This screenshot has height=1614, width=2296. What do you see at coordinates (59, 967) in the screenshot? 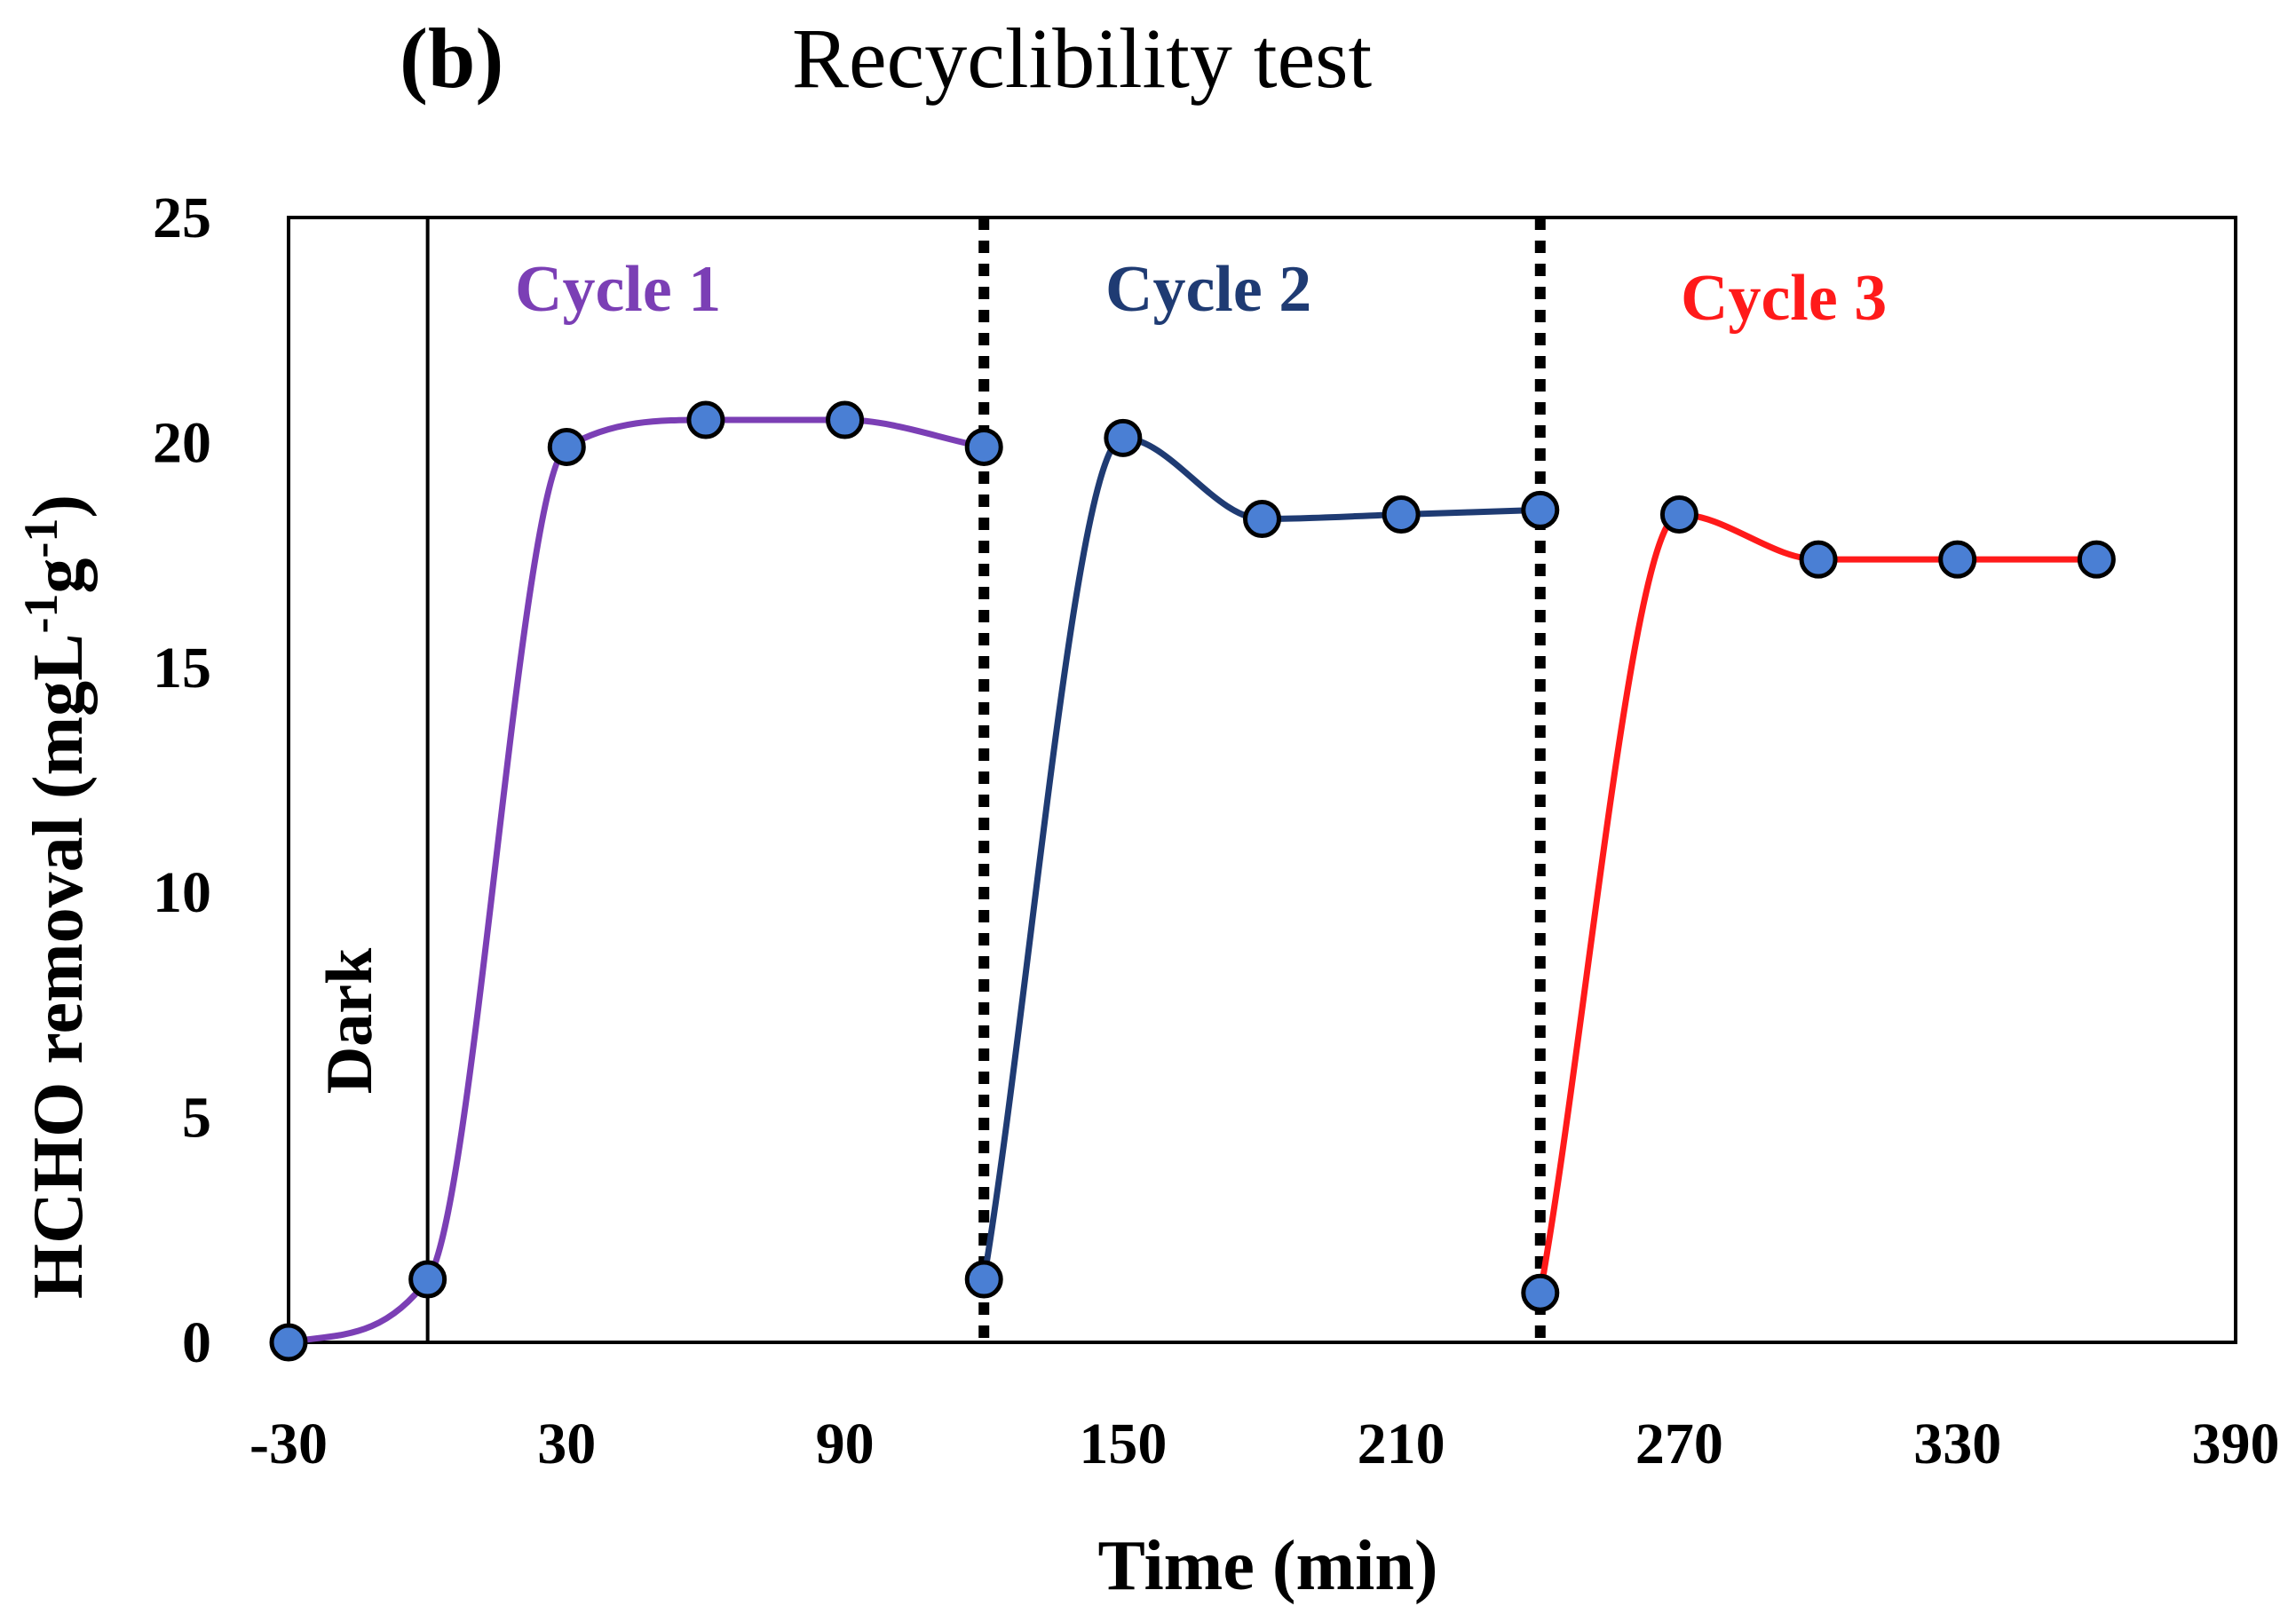
I see `y-axis-title-main: HCHO removal (mgL` at bounding box center [59, 967].